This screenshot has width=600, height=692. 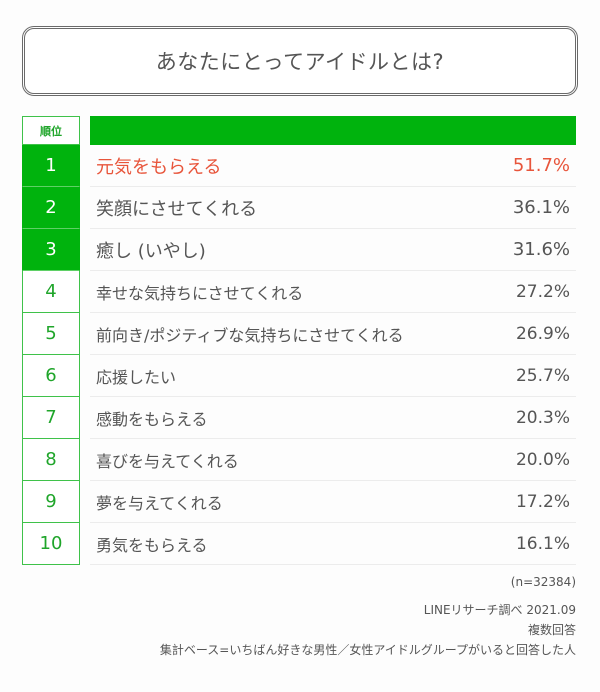 I want to click on table-row: 応援したい 25.7%, so click(x=333, y=376).